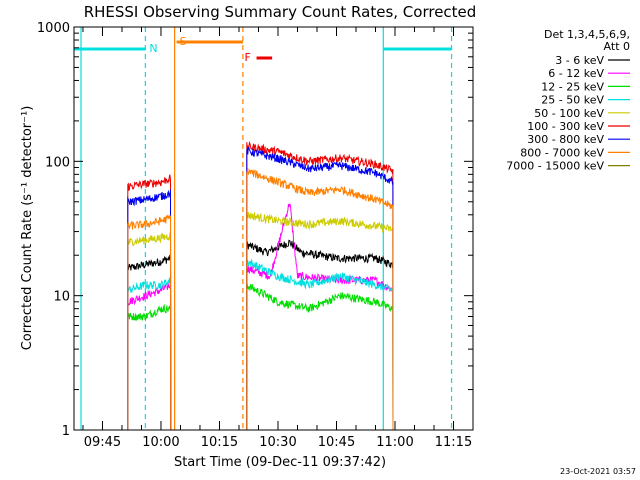 Image resolution: width=640 pixels, height=480 pixels. I want to click on x-tick-label: 10:45, so click(336, 442).